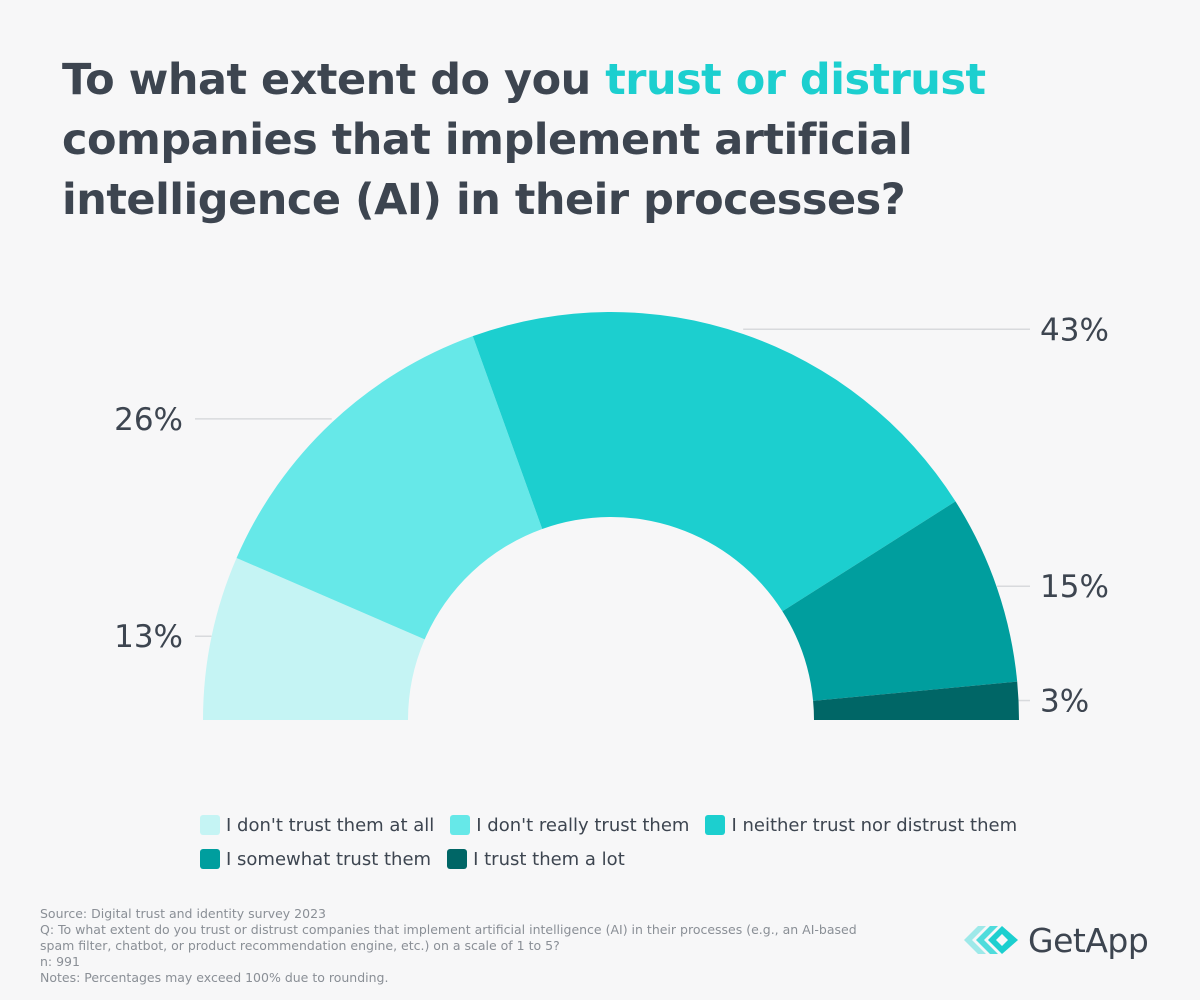 Image resolution: width=1200 pixels, height=1000 pixels. What do you see at coordinates (334, 80) in the screenshot?
I see `title-part-1: To what extent do you` at bounding box center [334, 80].